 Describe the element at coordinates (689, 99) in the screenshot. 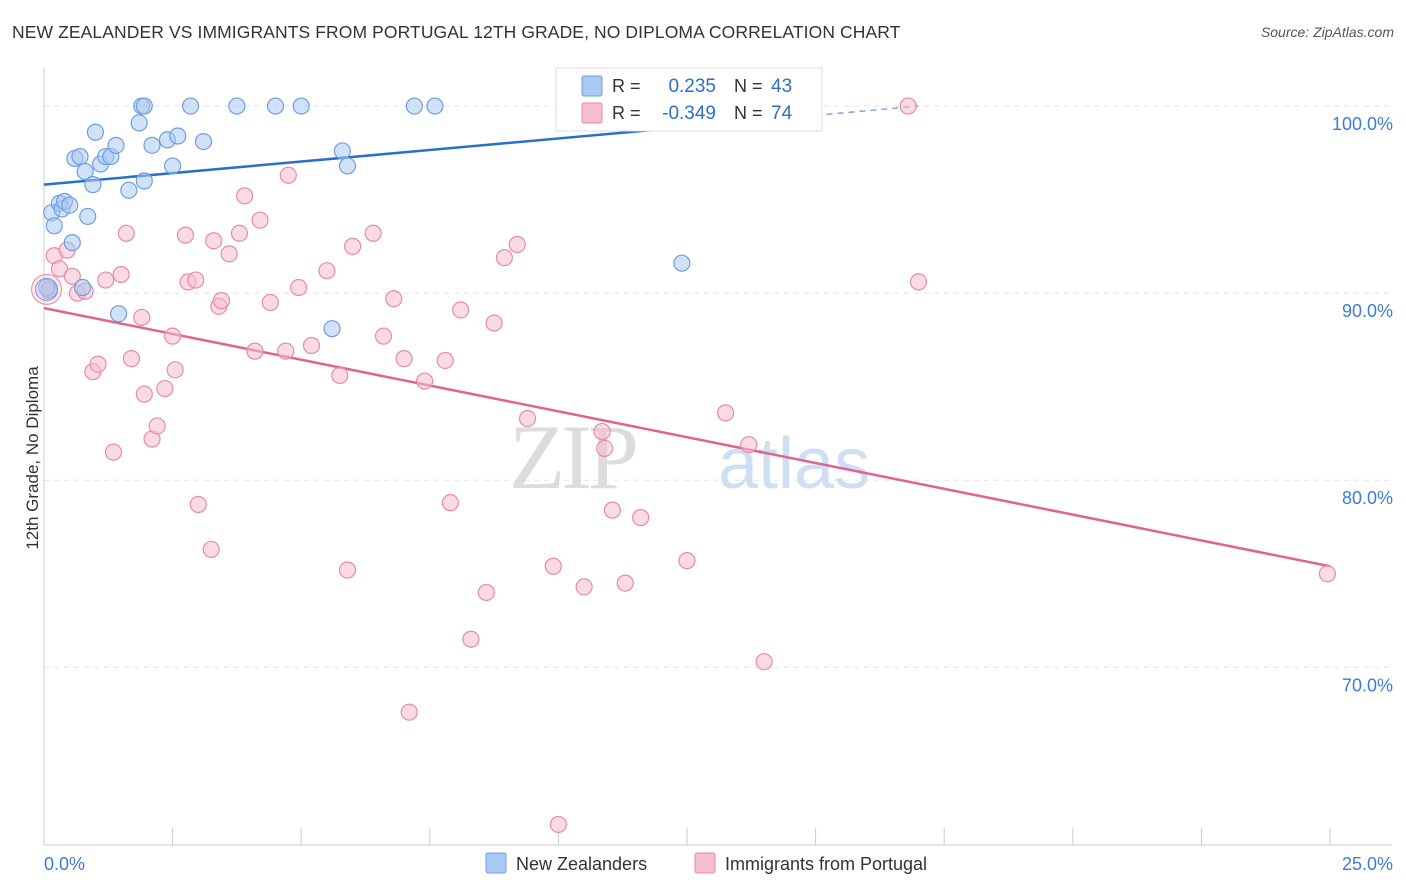

I see `stats-legend: R = 0.235 N = 43 R = -0.349 N = 74` at that location.